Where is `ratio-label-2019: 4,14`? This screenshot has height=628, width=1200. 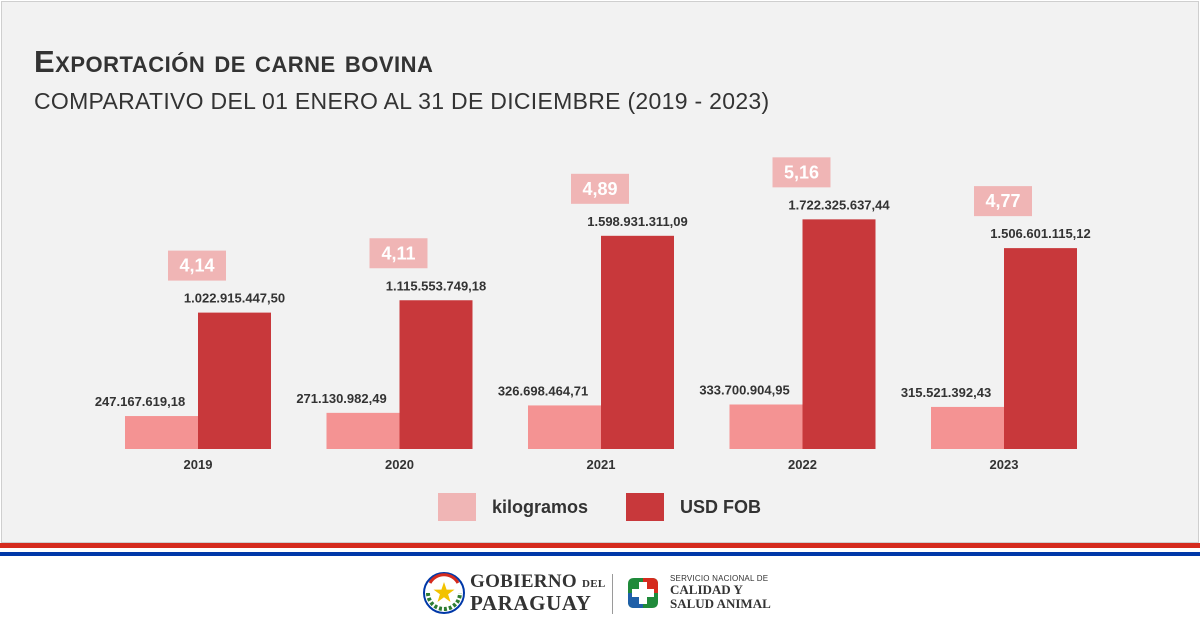 ratio-label-2019: 4,14 is located at coordinates (196, 266).